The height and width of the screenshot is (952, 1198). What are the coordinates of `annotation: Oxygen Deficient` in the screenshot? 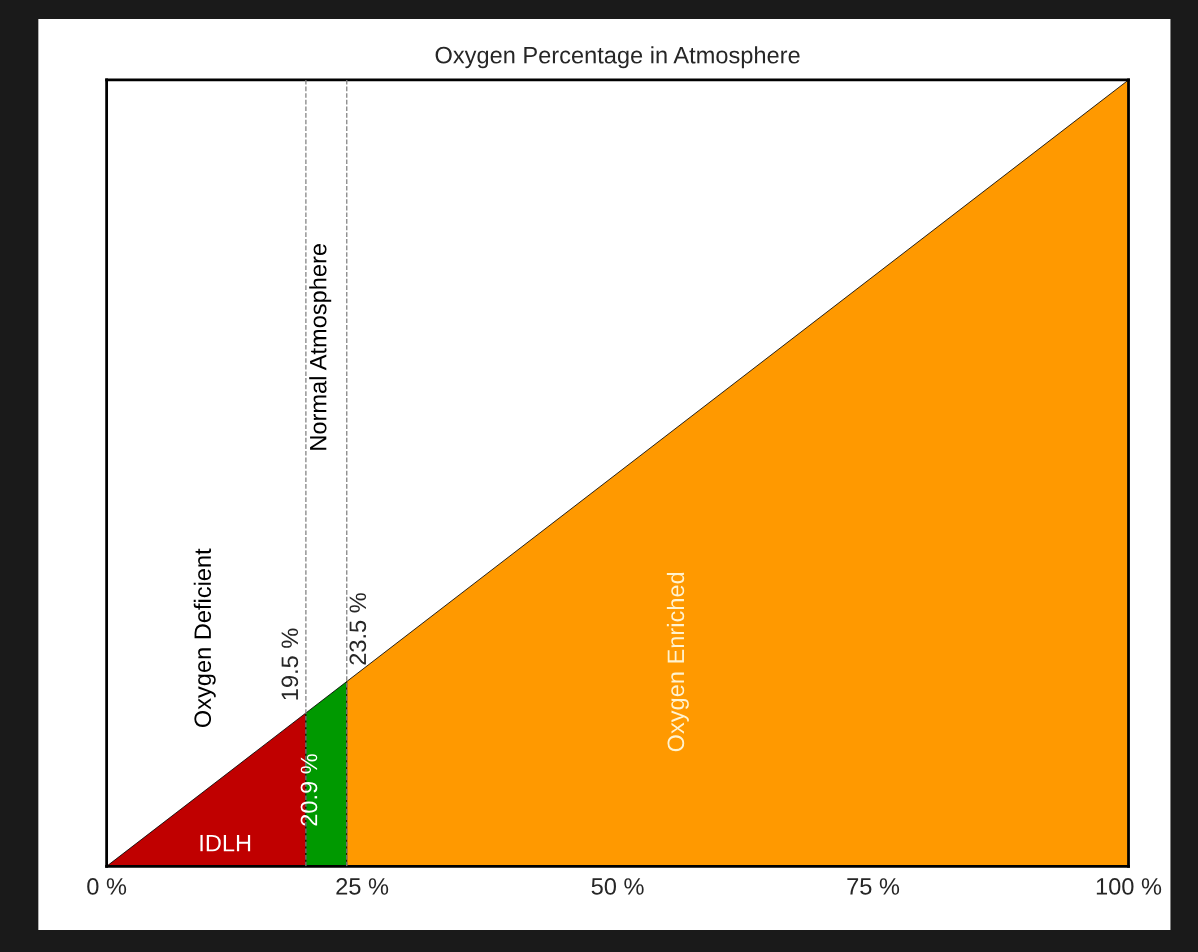 It's located at (204, 638).